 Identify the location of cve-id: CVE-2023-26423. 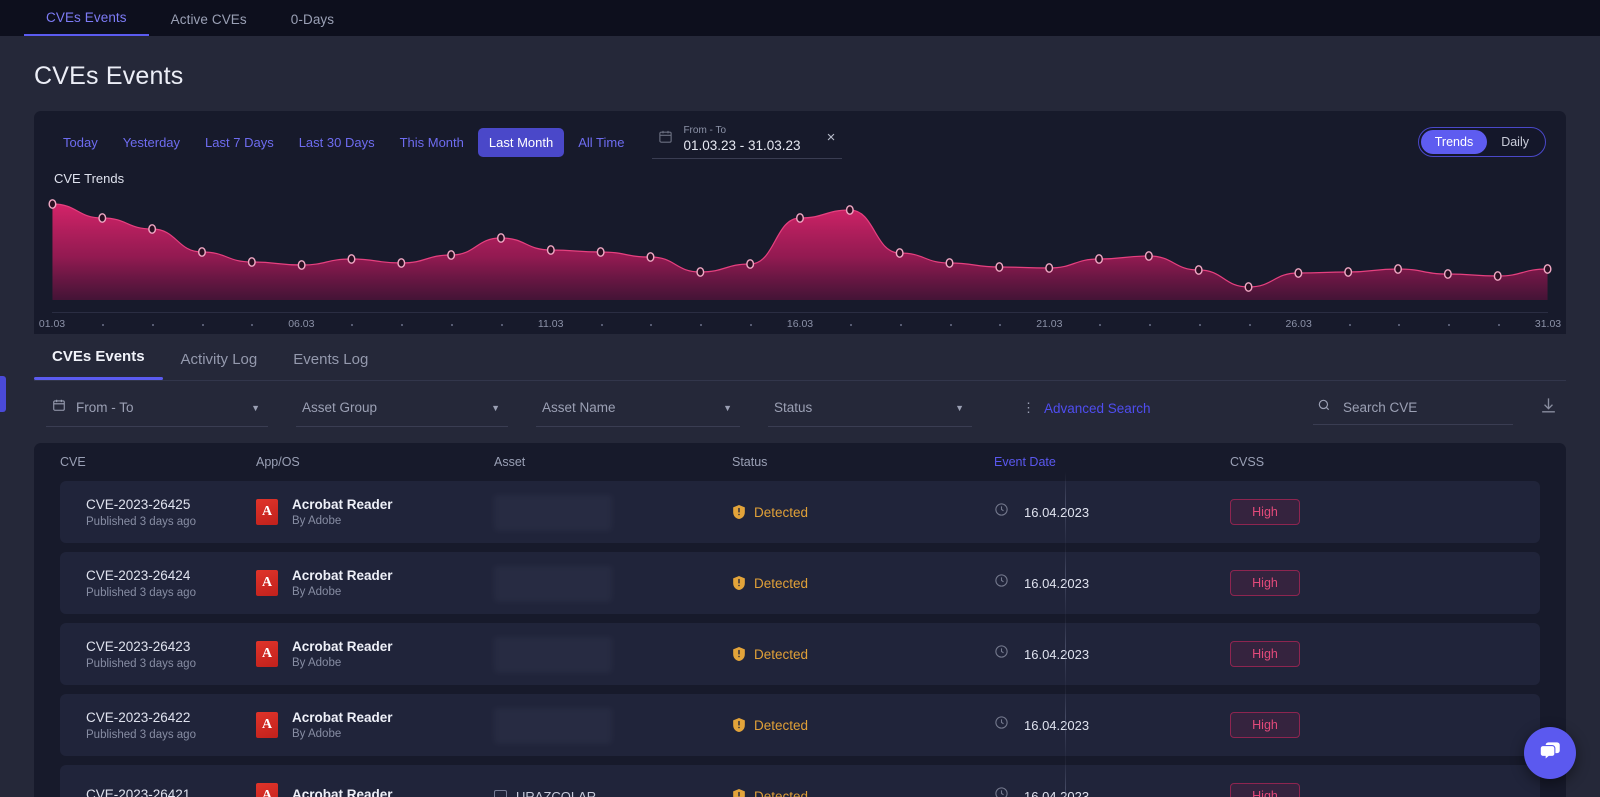
(138, 646).